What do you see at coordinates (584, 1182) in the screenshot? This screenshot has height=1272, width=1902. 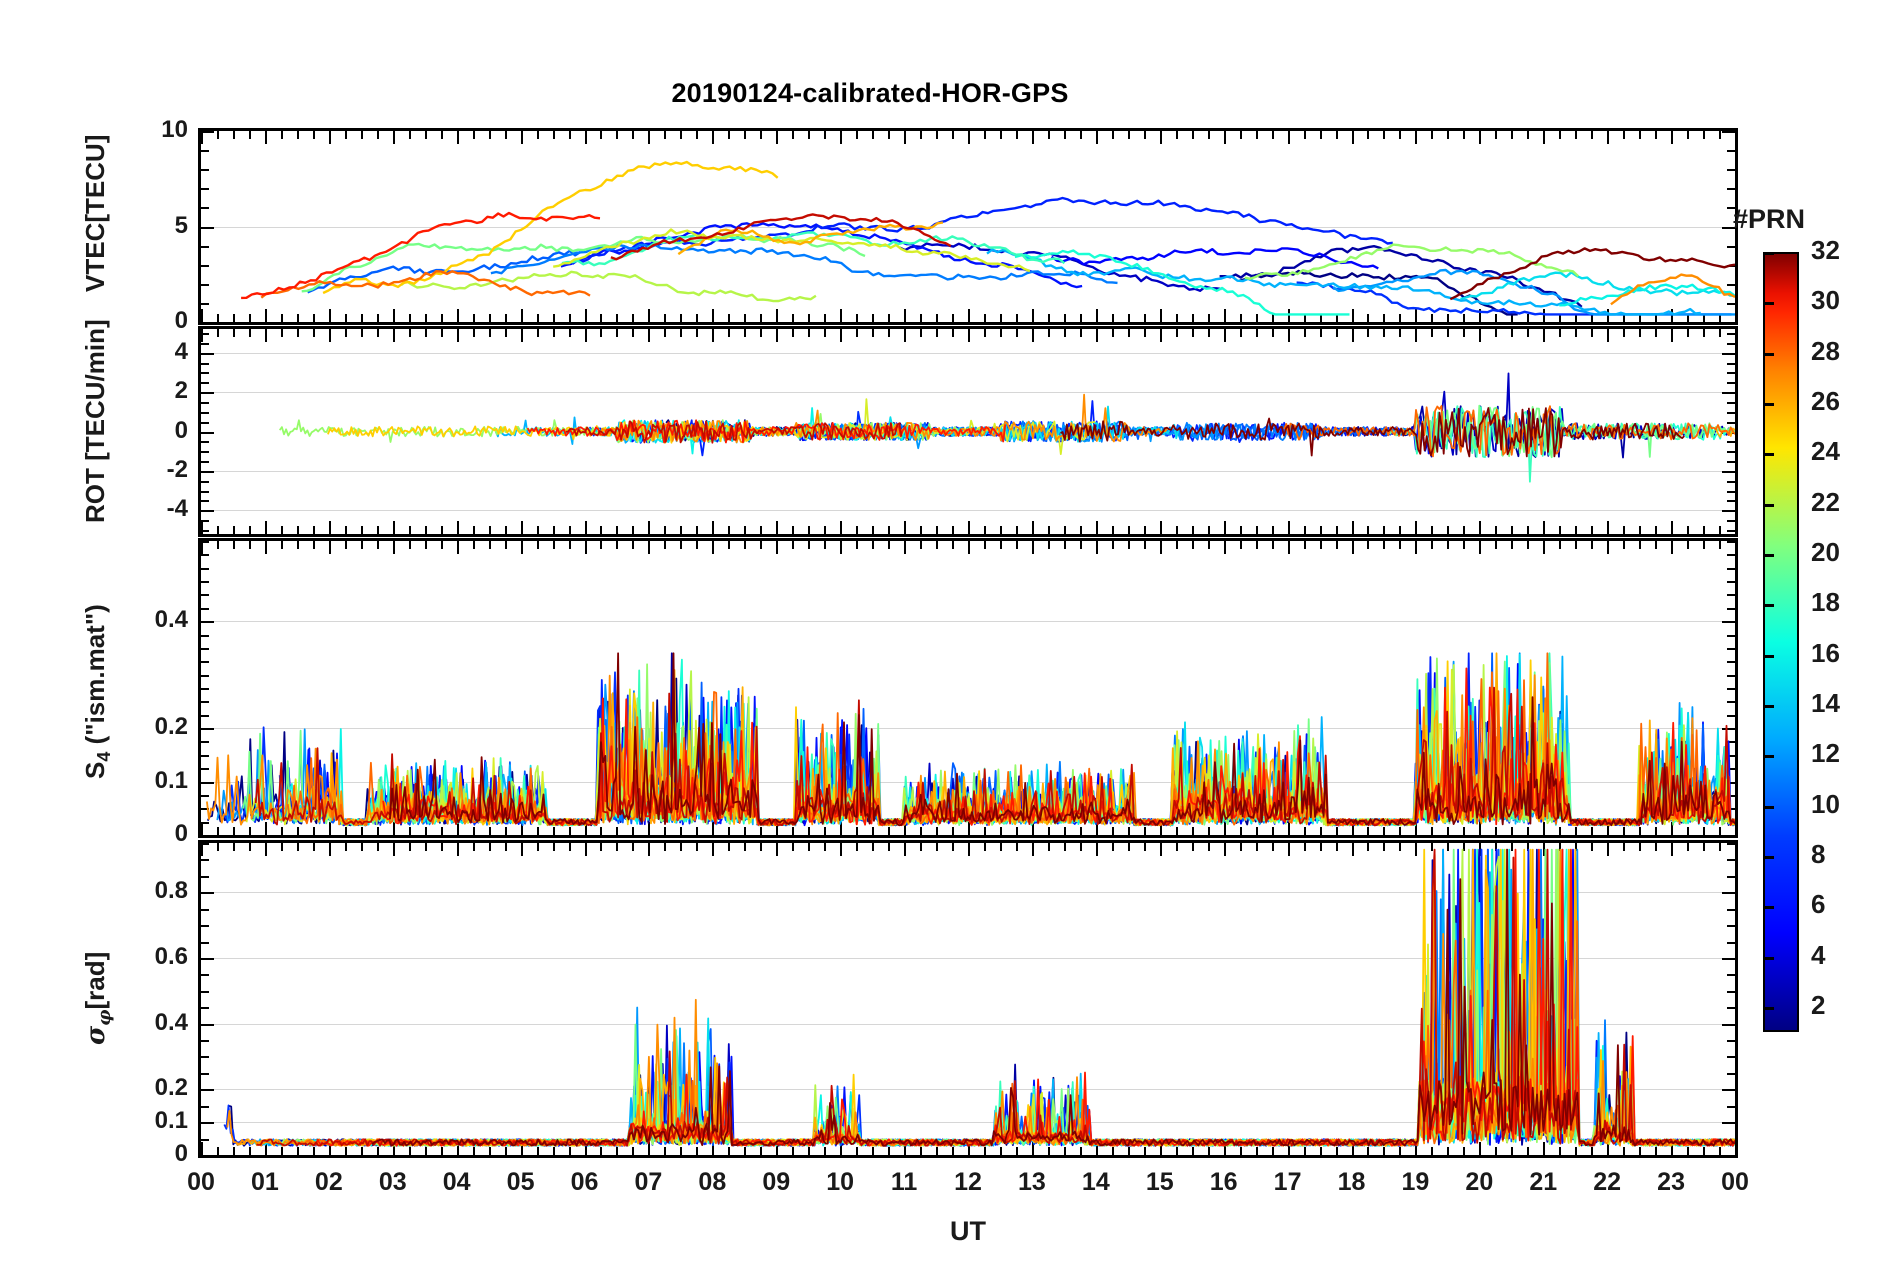 I see `x-tick-label: 06` at bounding box center [584, 1182].